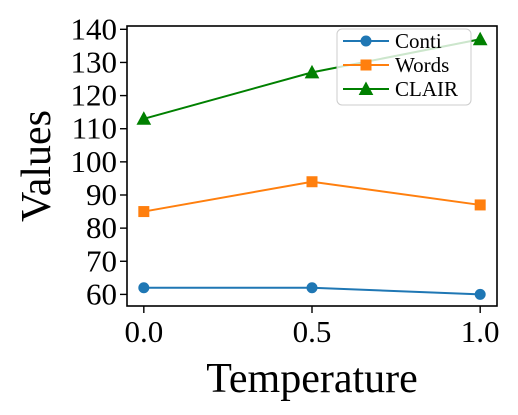  Describe the element at coordinates (366, 88) in the screenshot. I see `legend-marker-clair` at that location.